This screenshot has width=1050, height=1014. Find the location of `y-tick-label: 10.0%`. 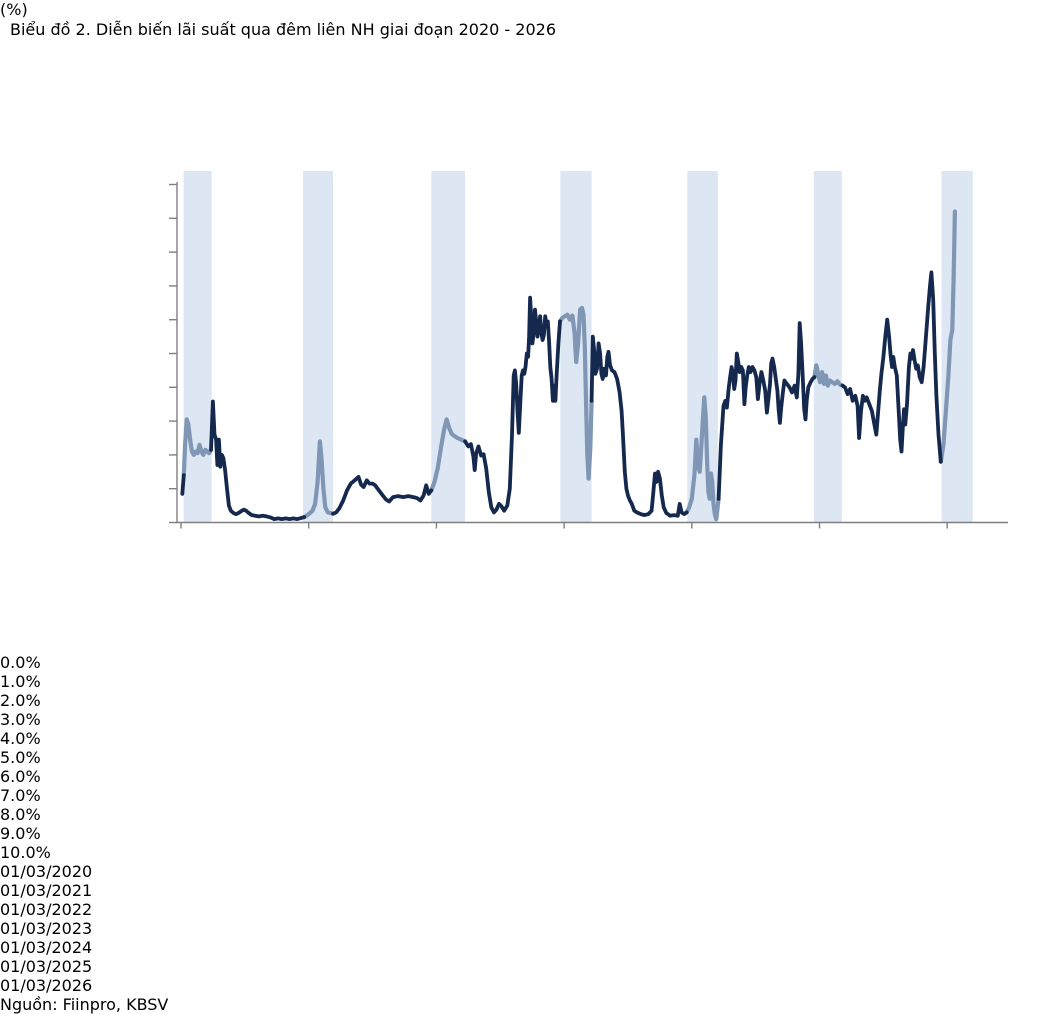

y-tick-label: 10.0% is located at coordinates (25, 852).